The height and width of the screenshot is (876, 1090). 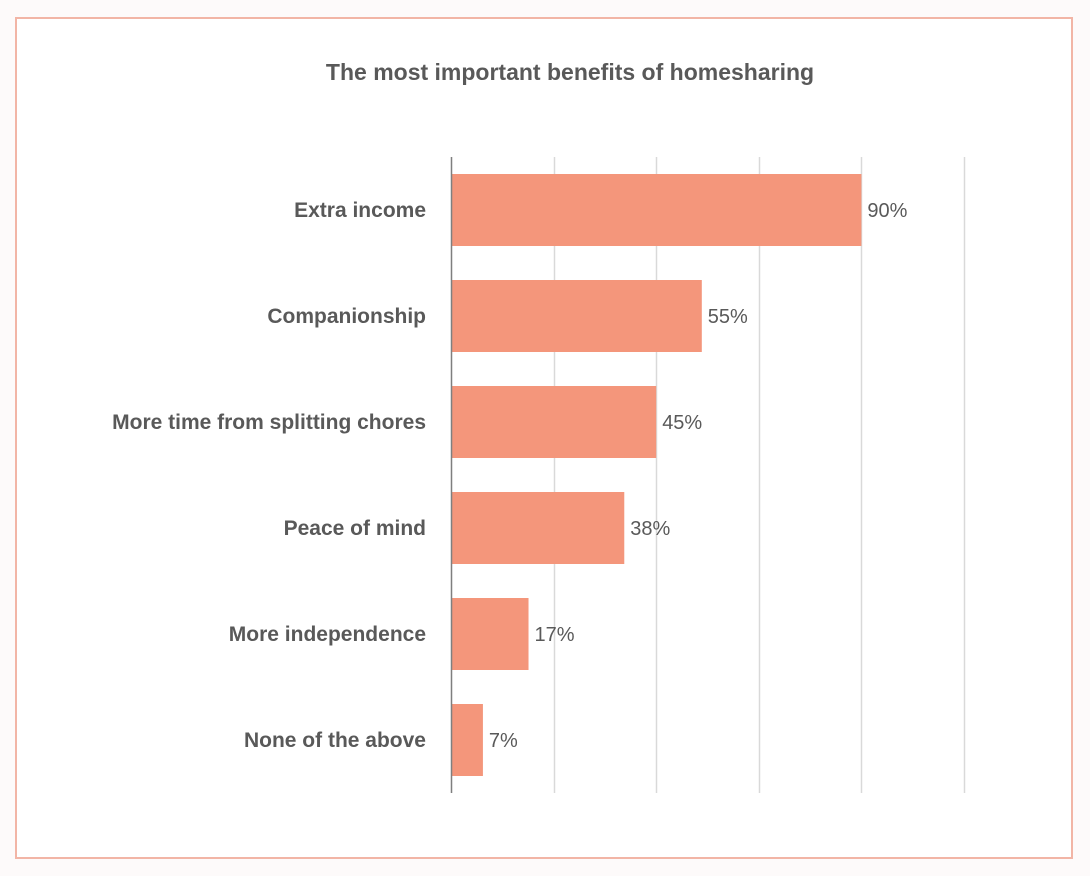 What do you see at coordinates (327, 634) in the screenshot?
I see `category-label: More independence` at bounding box center [327, 634].